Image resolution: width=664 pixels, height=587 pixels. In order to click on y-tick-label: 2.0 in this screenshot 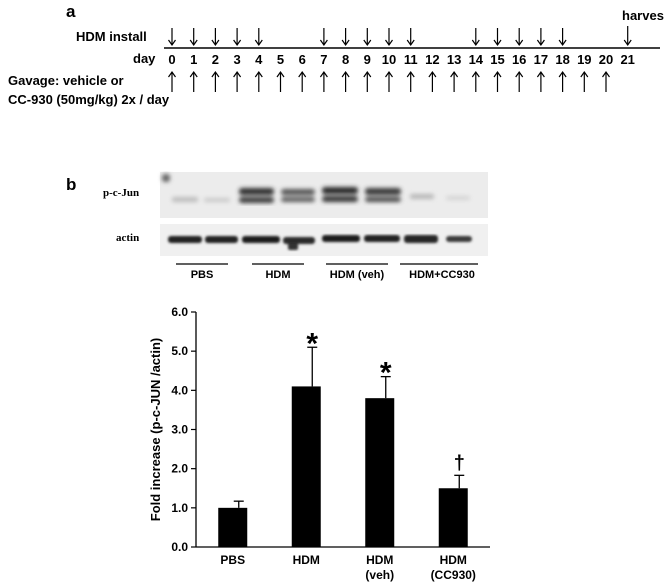, I will do `click(179, 469)`.